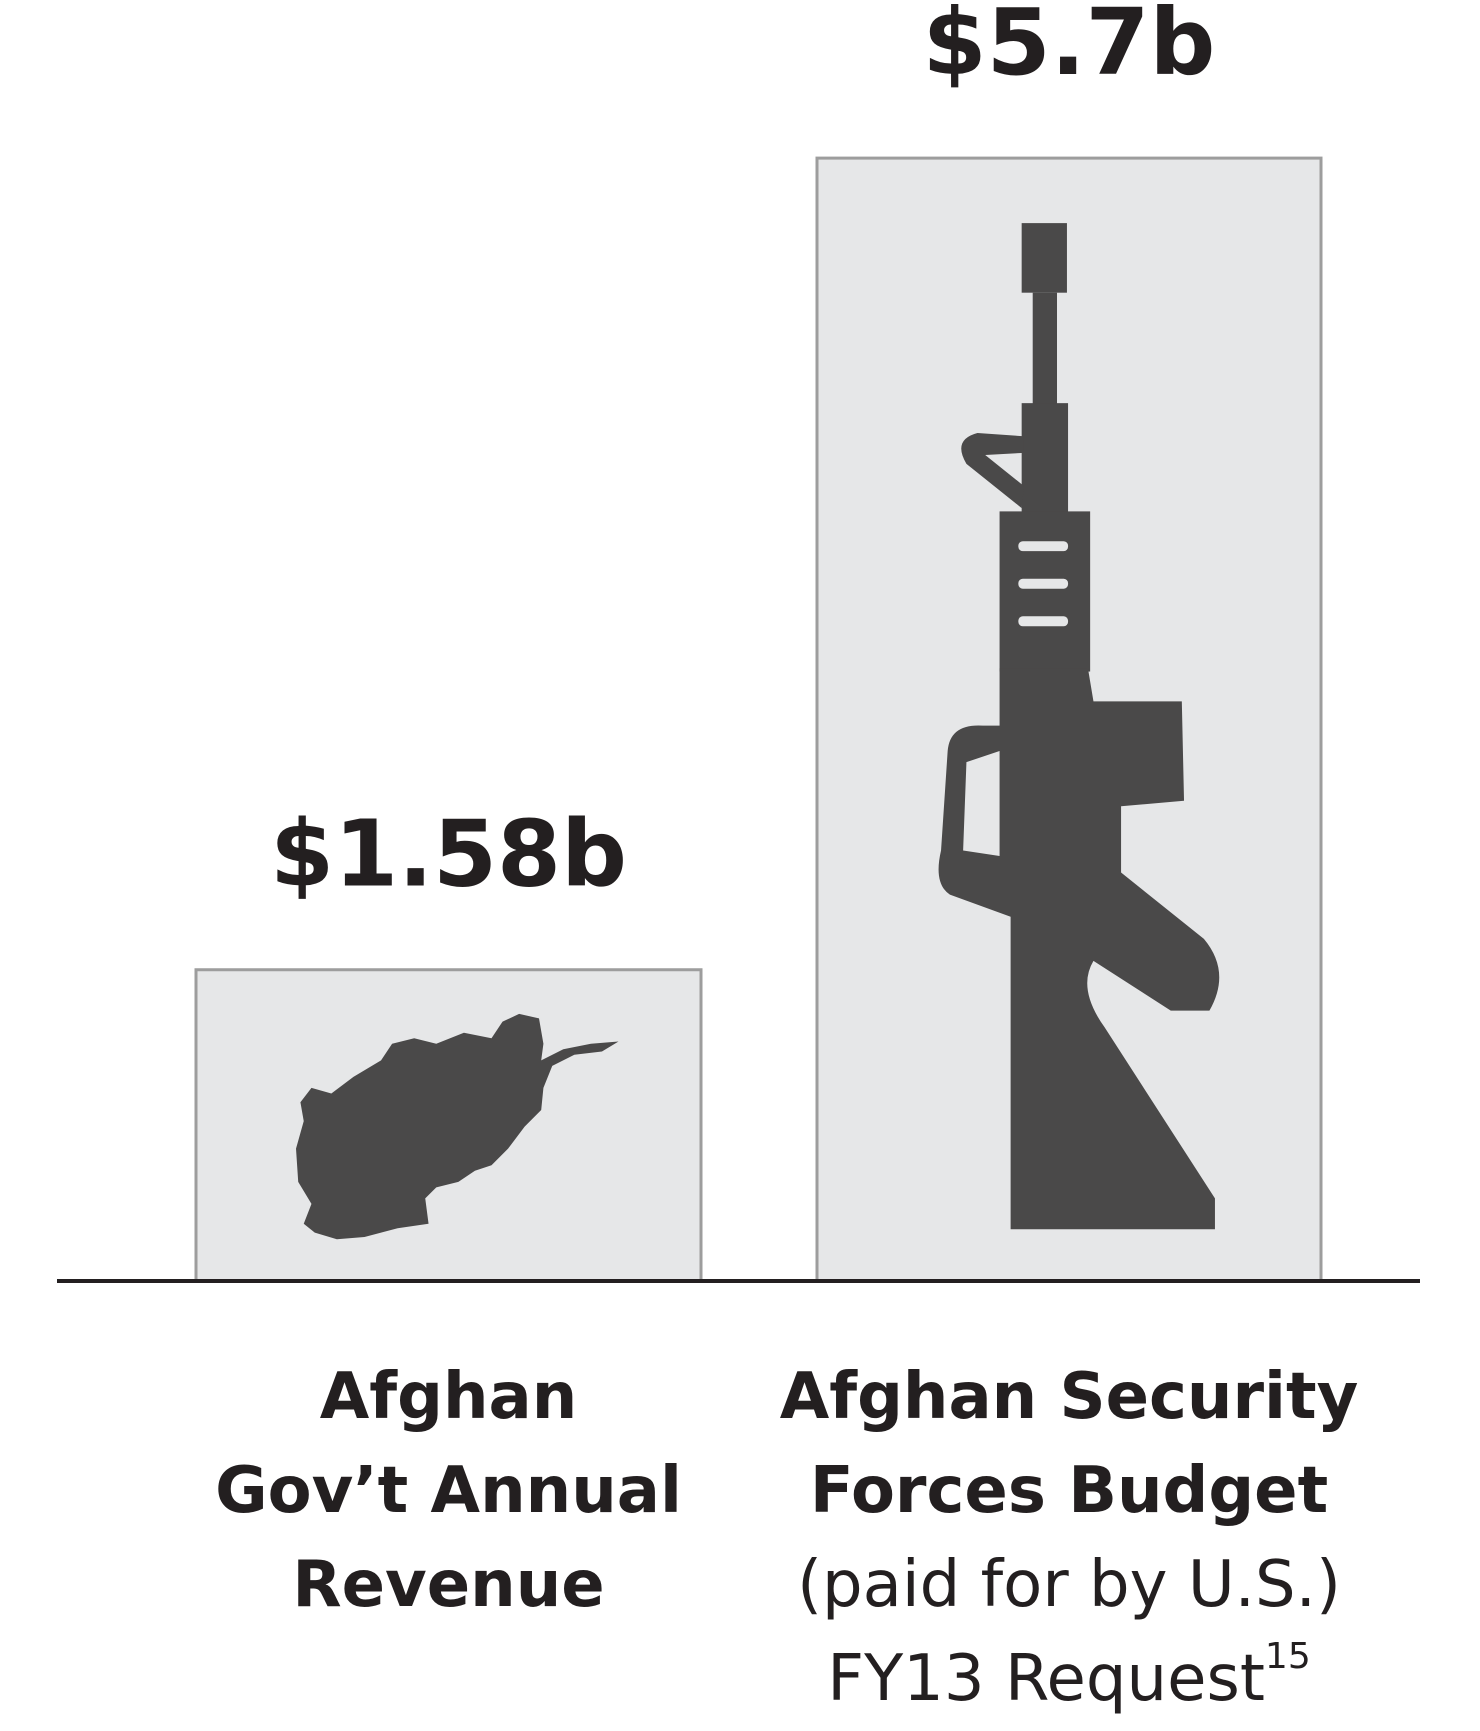  I want to click on footnote-ref: 15, so click(1287, 1656).